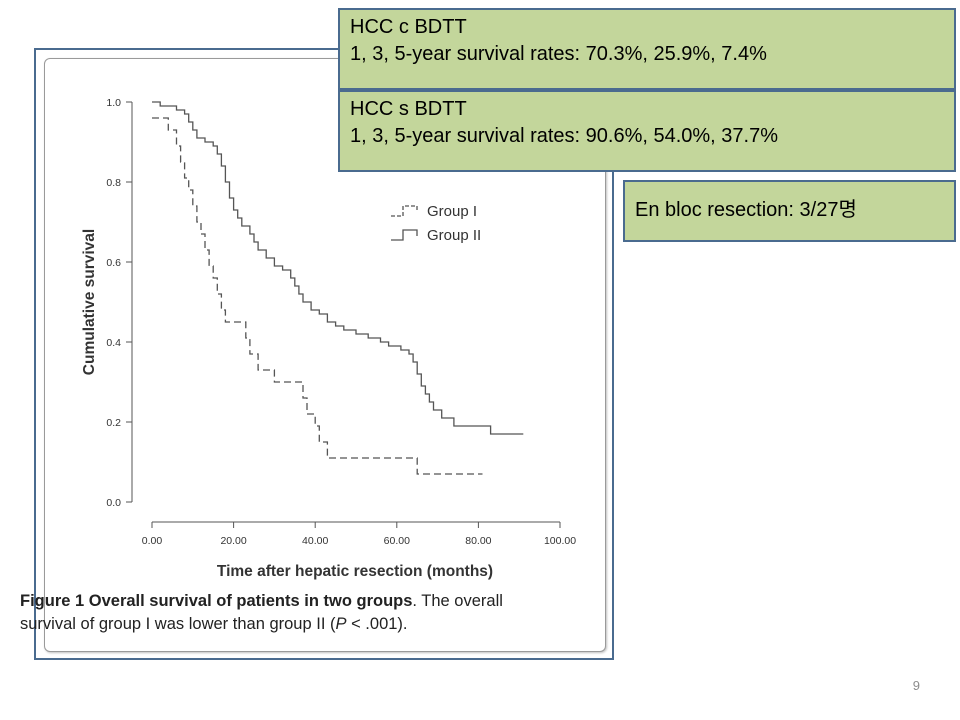  Describe the element at coordinates (408, 27) in the screenshot. I see `callout-hcc-c-title: HCC c BDTT` at that location.